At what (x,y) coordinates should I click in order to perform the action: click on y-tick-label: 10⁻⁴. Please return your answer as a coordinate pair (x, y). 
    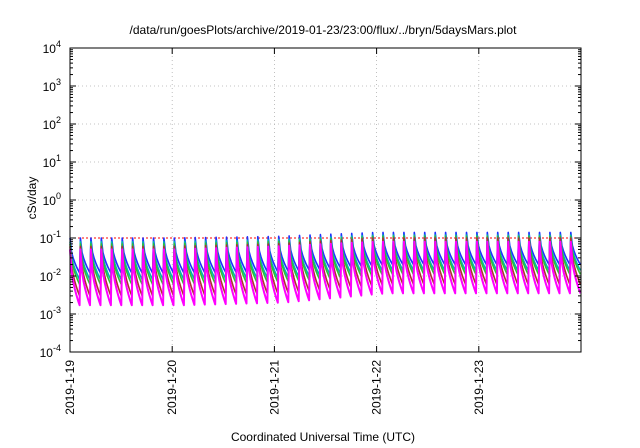
    Looking at the image, I should click on (50, 351).